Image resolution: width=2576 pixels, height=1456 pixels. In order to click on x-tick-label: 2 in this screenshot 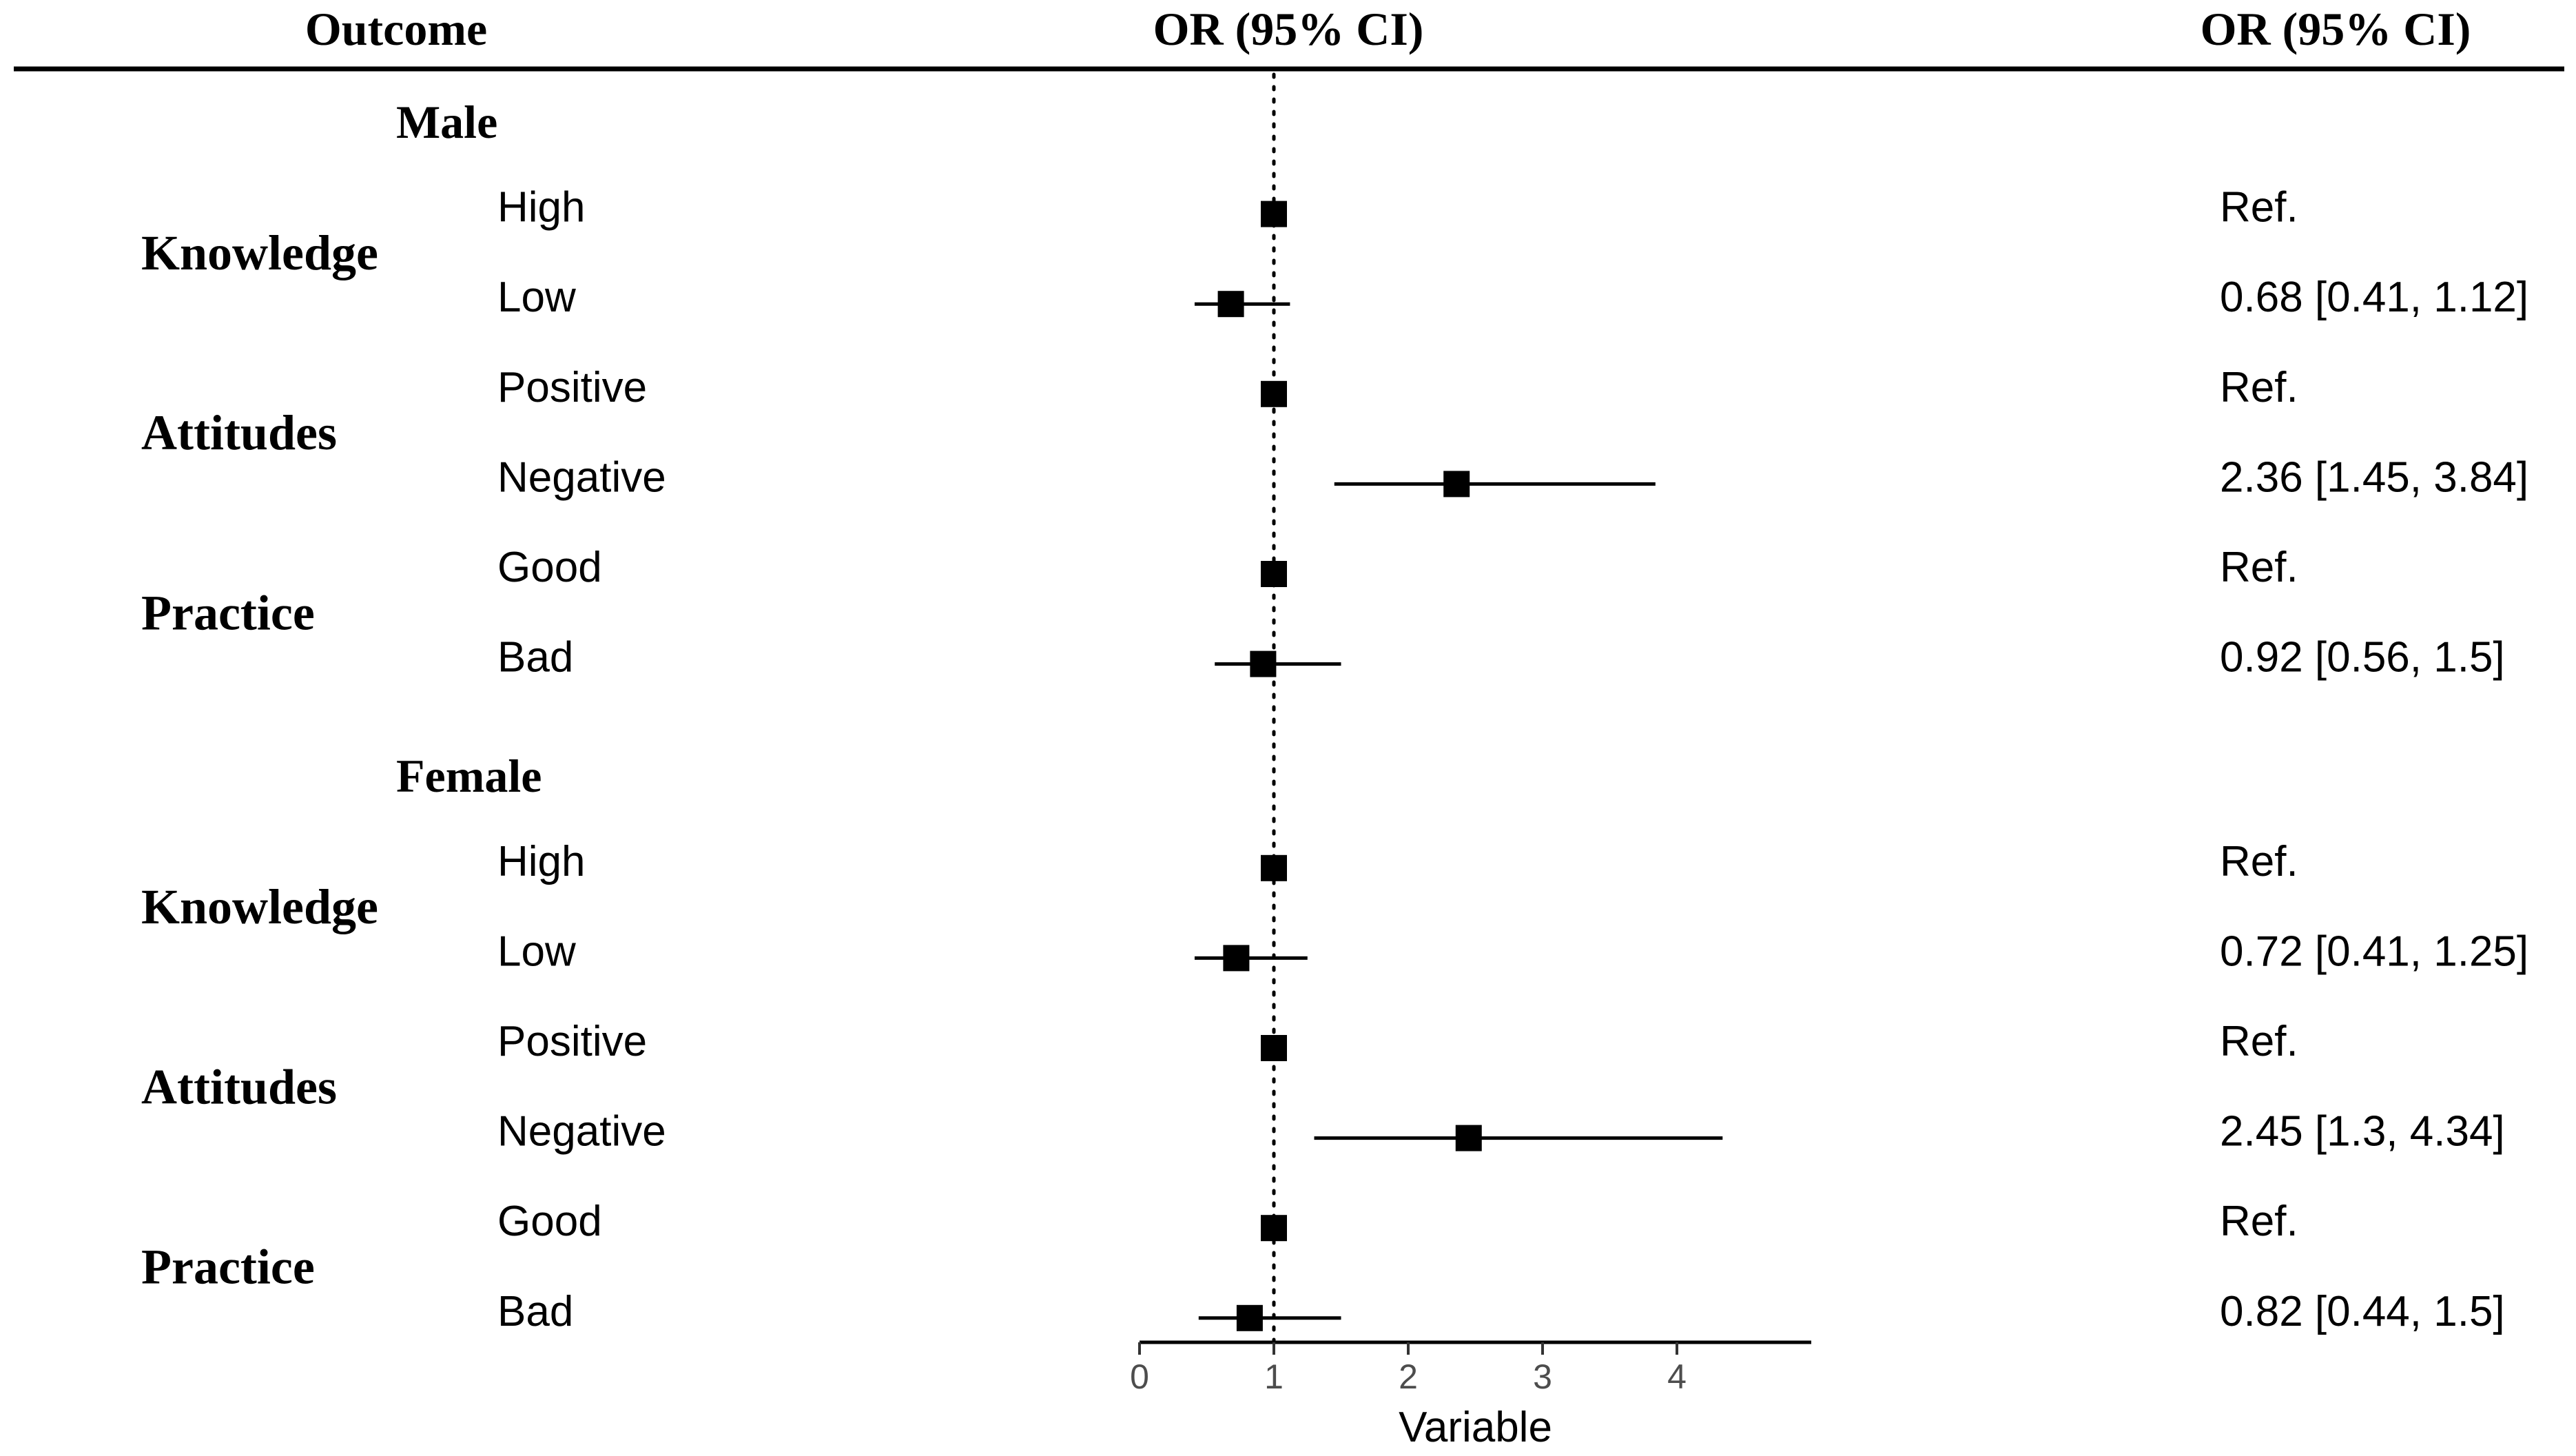, I will do `click(1408, 1376)`.